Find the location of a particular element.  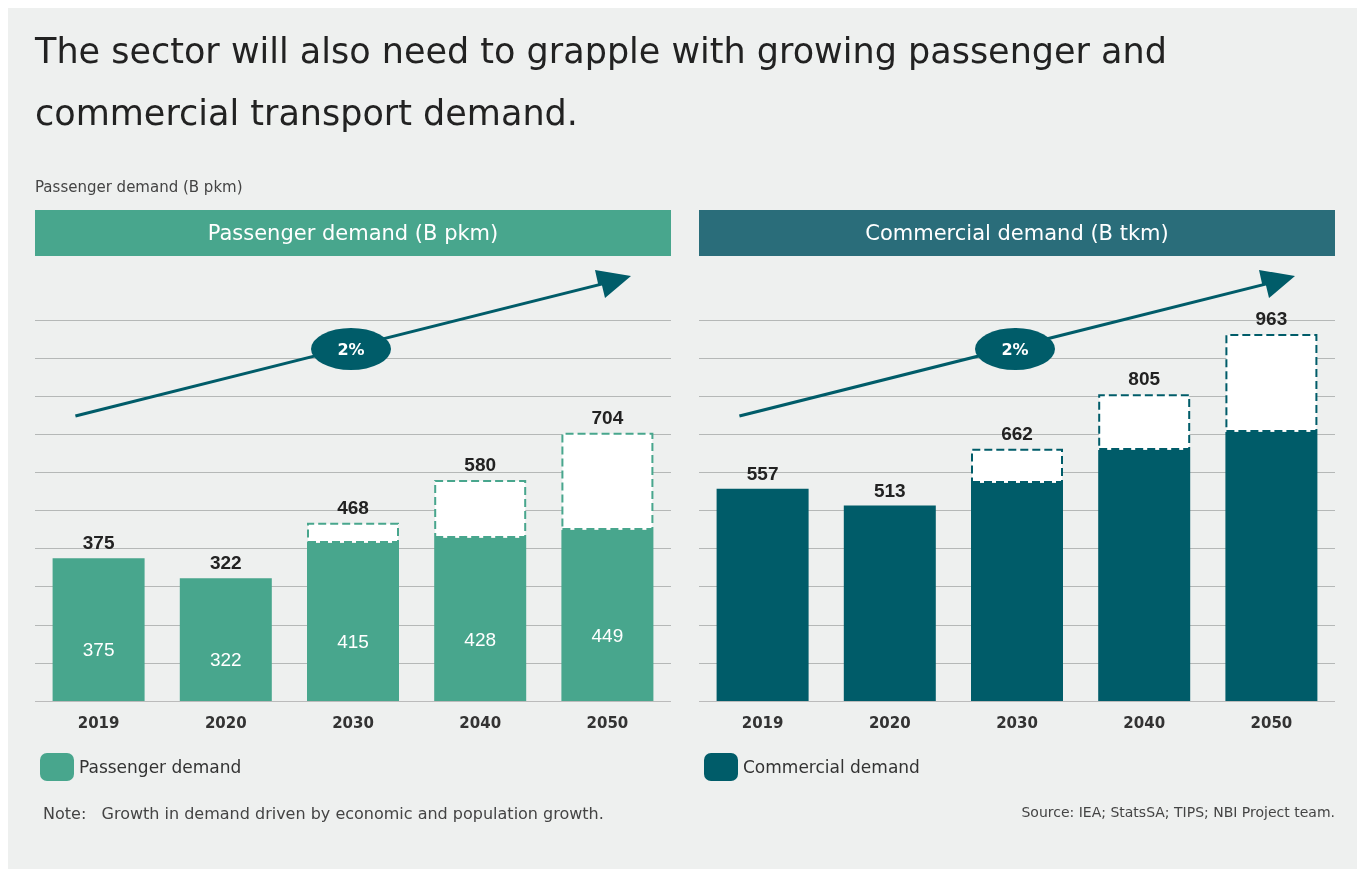

total-label: 704 is located at coordinates (607, 417).